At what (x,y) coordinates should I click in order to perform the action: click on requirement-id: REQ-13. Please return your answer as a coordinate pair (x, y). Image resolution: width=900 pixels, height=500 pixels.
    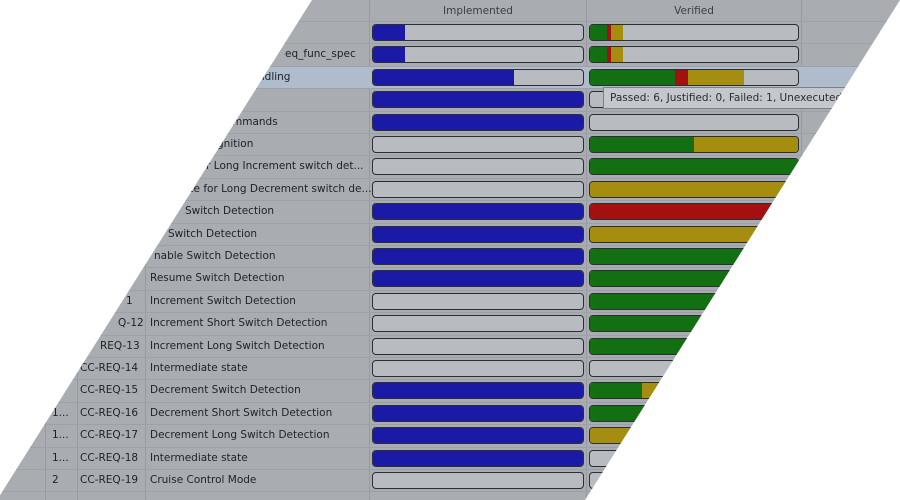
    Looking at the image, I should click on (120, 345).